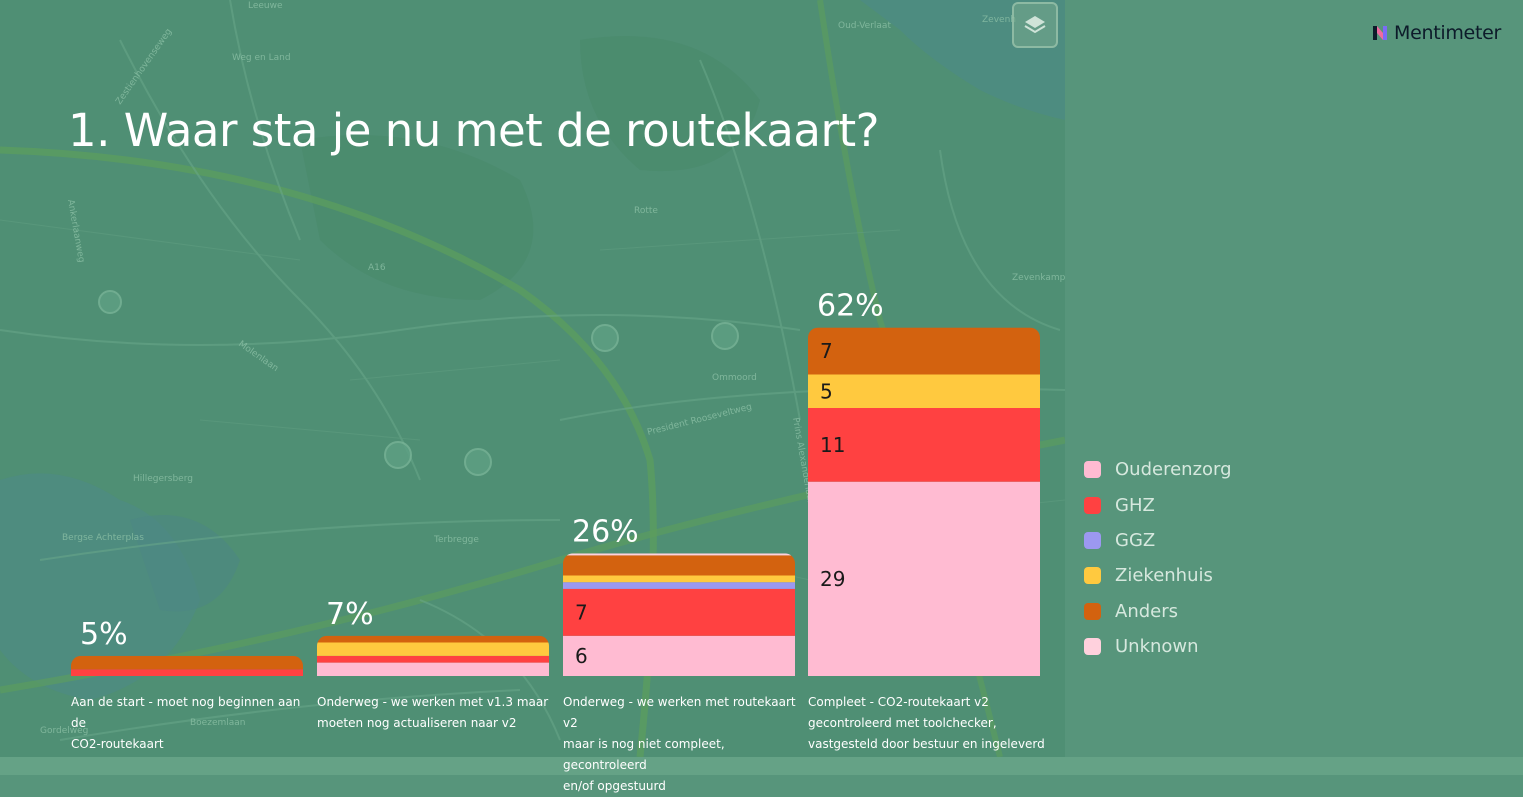  What do you see at coordinates (1135, 505) in the screenshot?
I see `legend-label: GHZ` at bounding box center [1135, 505].